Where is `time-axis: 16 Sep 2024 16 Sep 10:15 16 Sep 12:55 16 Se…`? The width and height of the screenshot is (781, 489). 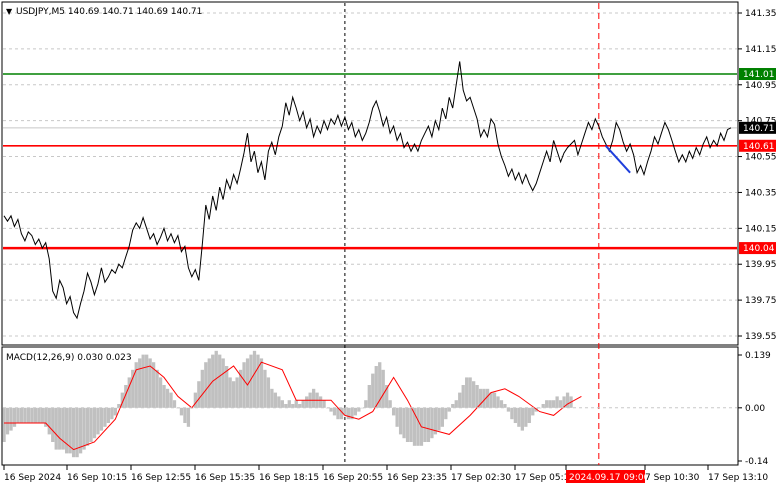
time-axis: 16 Sep 2024 16 Sep 10:15 16 Sep 12:55 16 Se… is located at coordinates (385, 474).